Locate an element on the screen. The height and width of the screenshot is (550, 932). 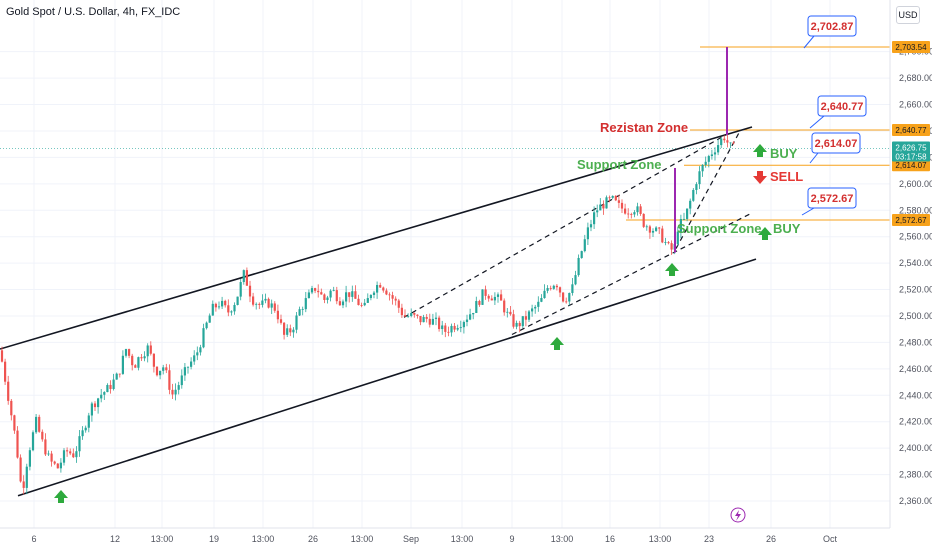
current-price-label: 2,626.75 is located at coordinates (911, 147).